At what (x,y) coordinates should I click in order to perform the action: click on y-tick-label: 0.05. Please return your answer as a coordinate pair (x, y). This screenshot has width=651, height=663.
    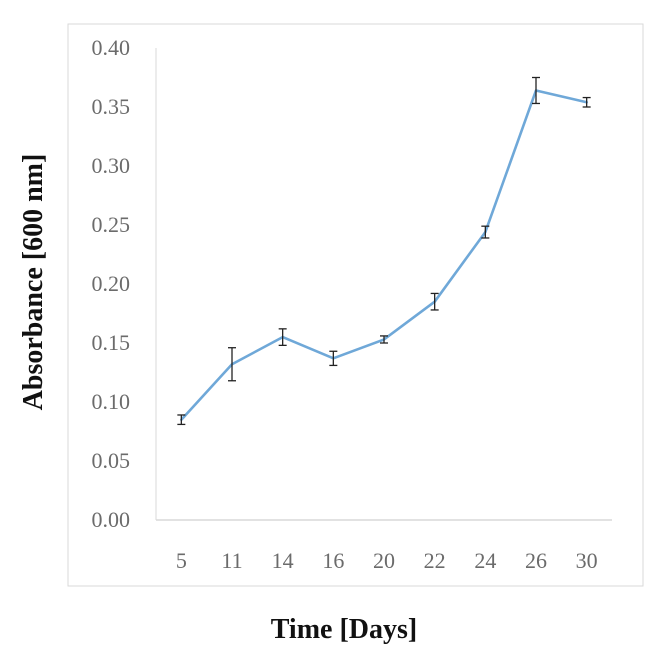
    Looking at the image, I should click on (111, 460).